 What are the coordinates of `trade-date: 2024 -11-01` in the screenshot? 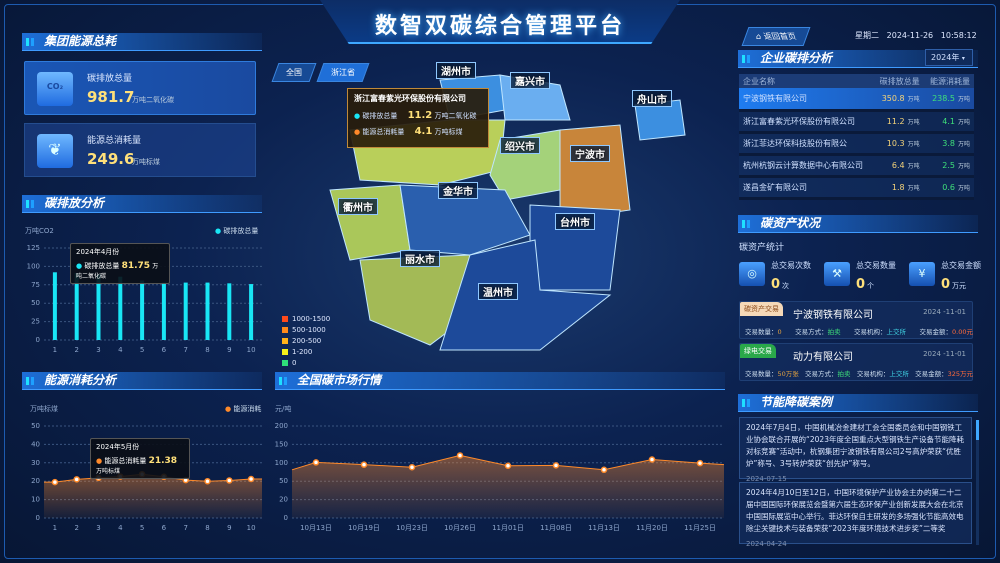 It's located at (944, 354).